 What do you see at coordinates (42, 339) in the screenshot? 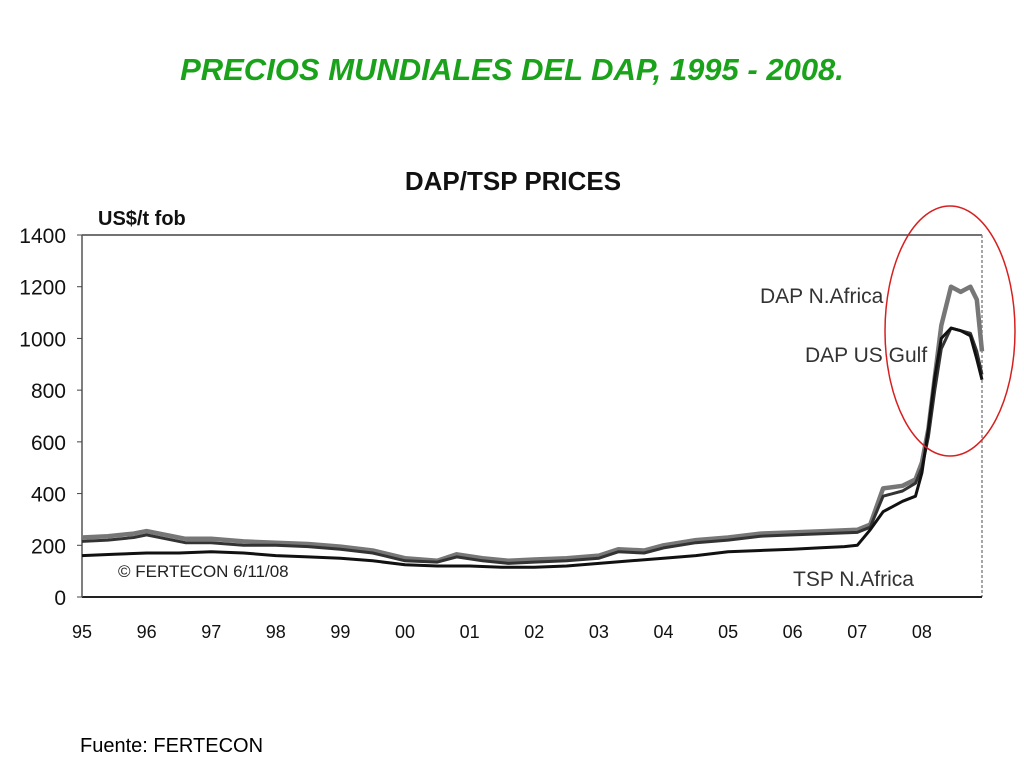
I see `y-tick-label: 1000` at bounding box center [42, 339].